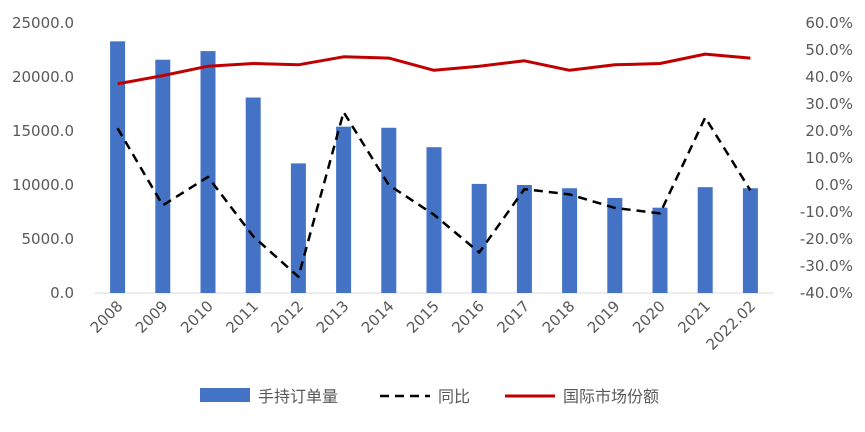  What do you see at coordinates (826, 266) in the screenshot?
I see `right-tick-label: -30.0%` at bounding box center [826, 266].